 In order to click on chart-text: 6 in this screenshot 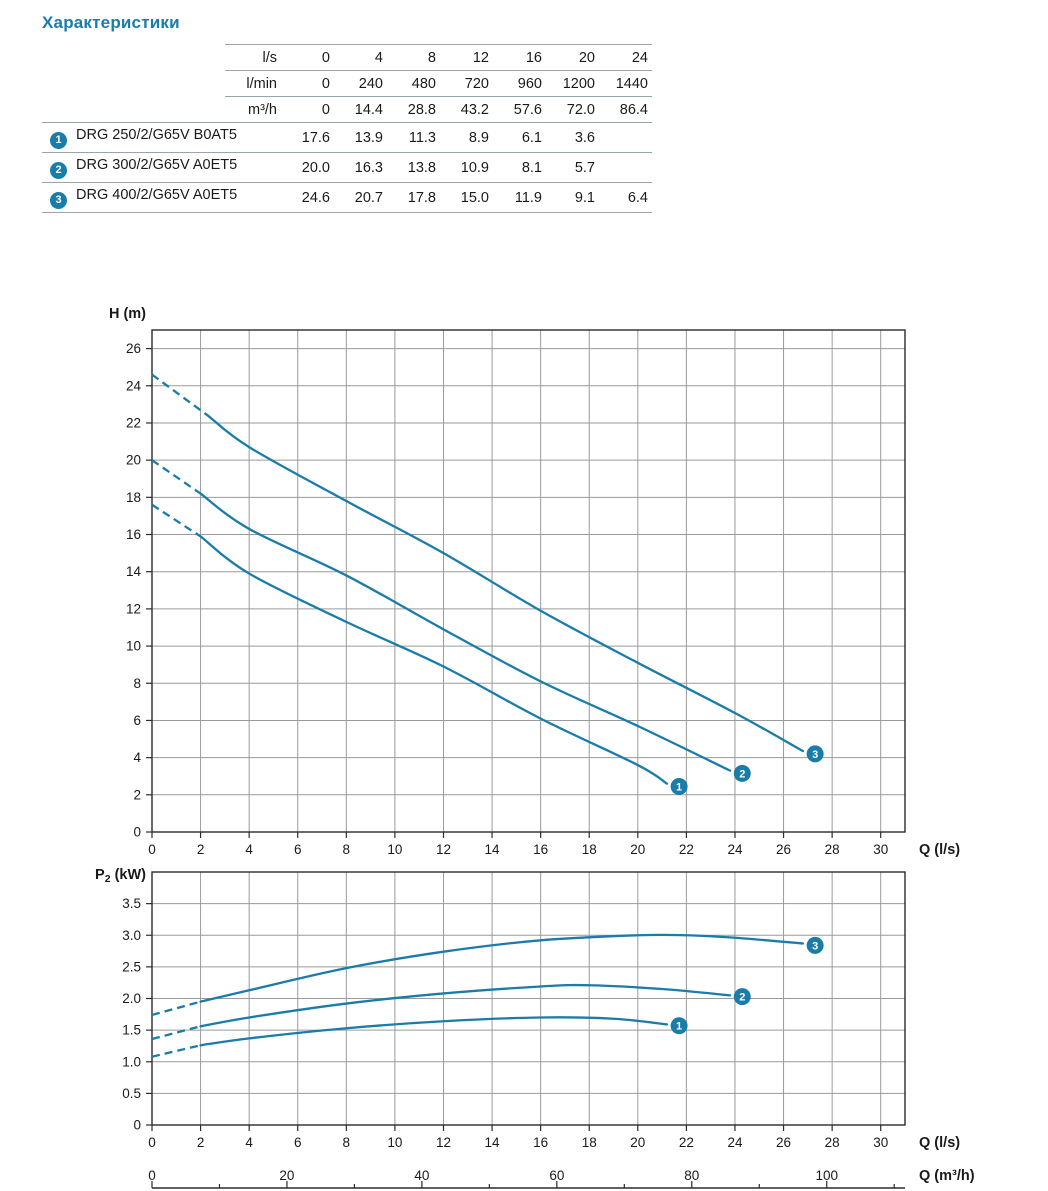, I will do `click(137, 720)`.